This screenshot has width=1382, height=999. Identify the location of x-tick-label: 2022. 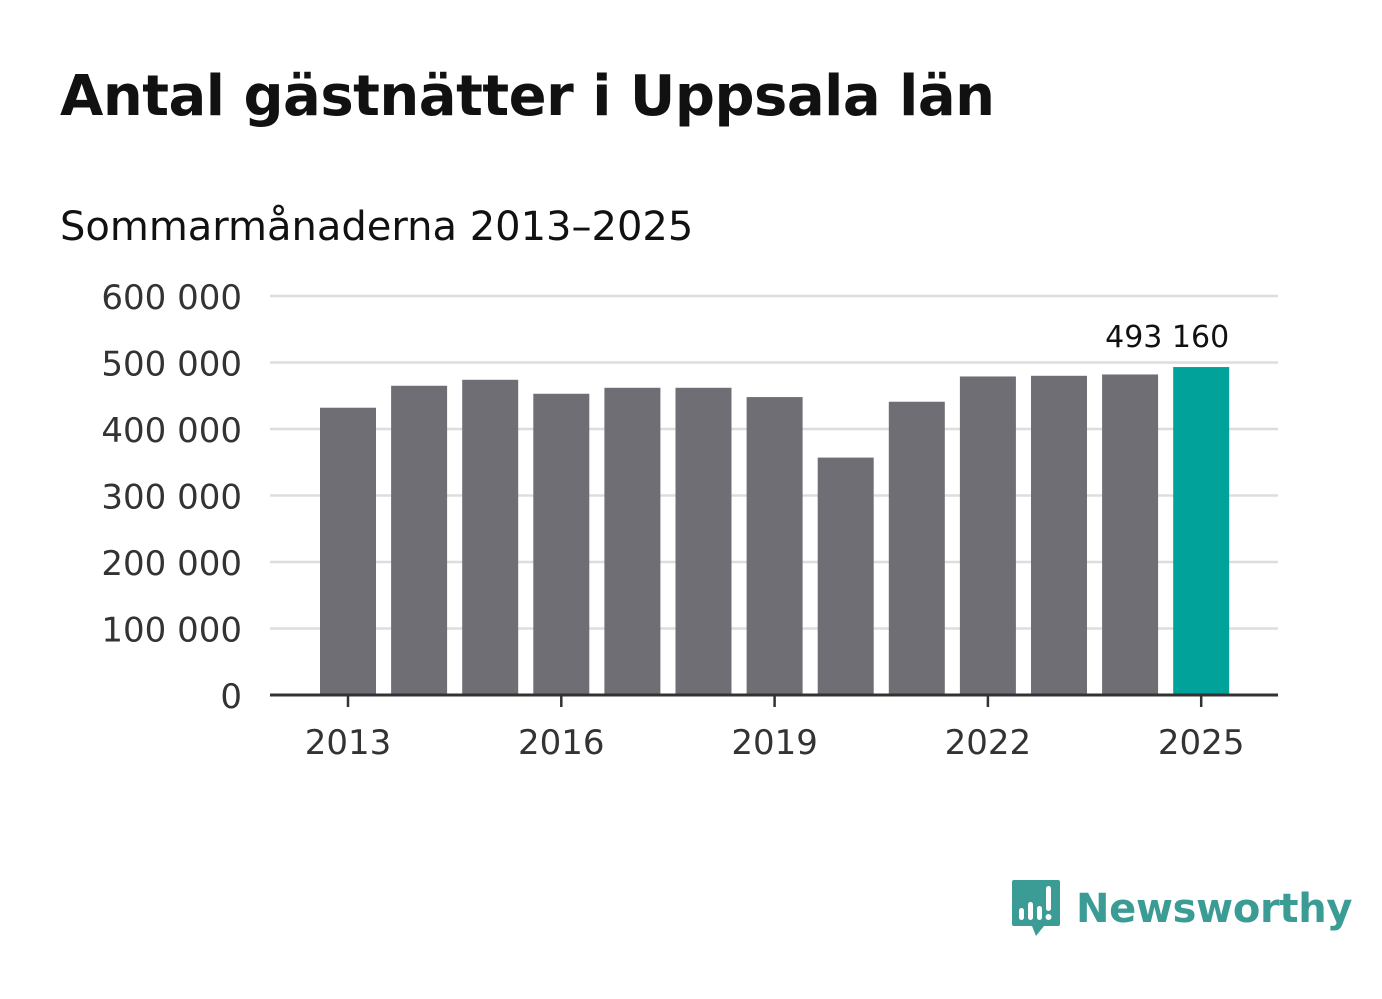
(988, 743).